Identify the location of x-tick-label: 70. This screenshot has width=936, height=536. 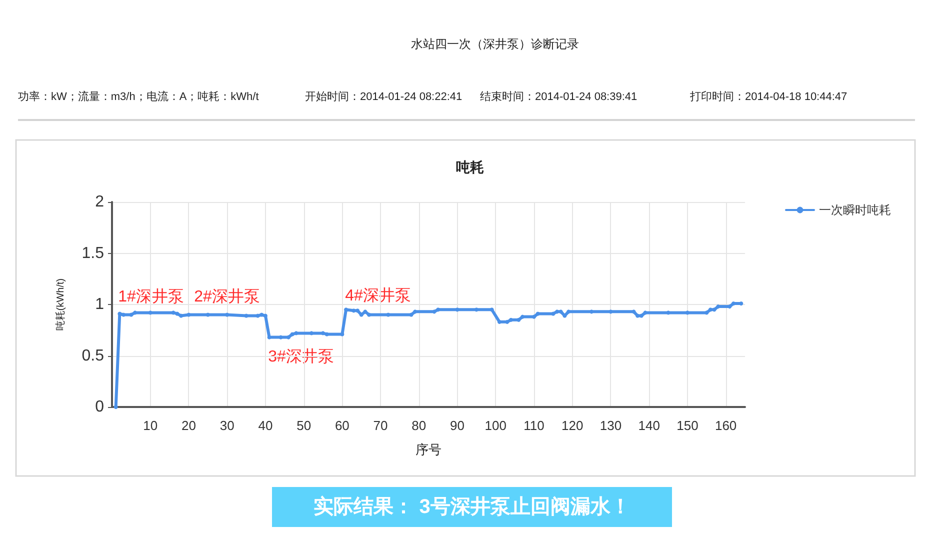
(380, 425).